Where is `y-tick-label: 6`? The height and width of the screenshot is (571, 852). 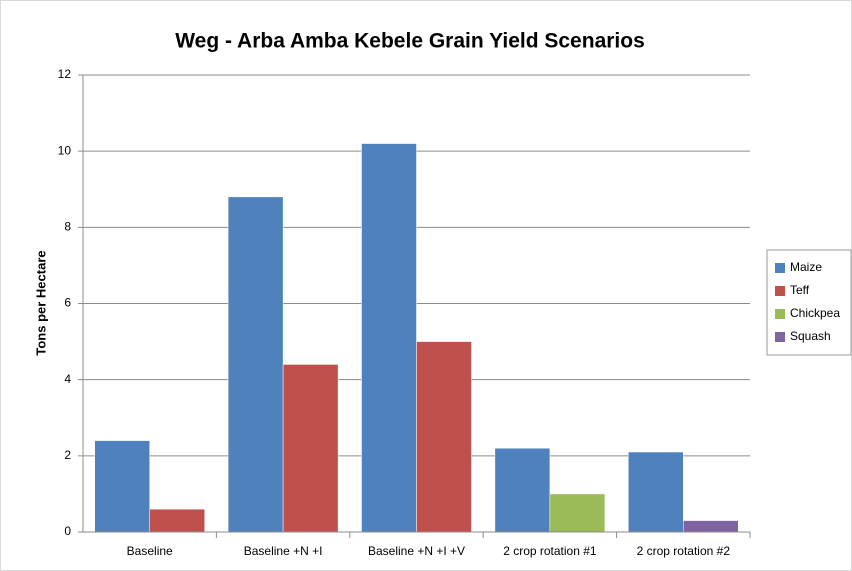 y-tick-label: 6 is located at coordinates (67, 303).